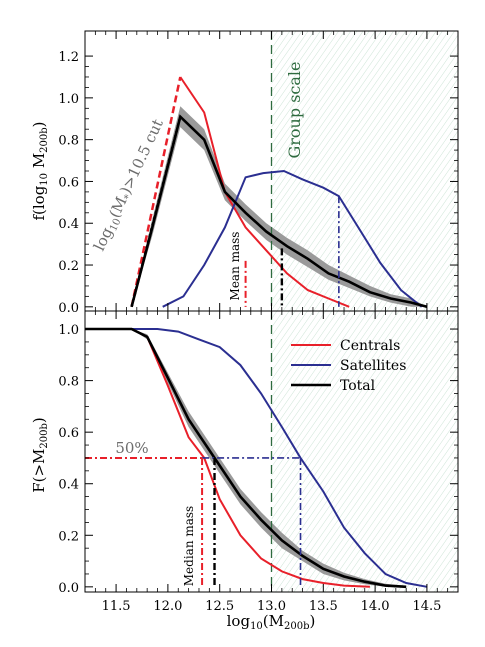  What do you see at coordinates (116, 606) in the screenshot?
I see `x-tick-label: 11.5` at bounding box center [116, 606].